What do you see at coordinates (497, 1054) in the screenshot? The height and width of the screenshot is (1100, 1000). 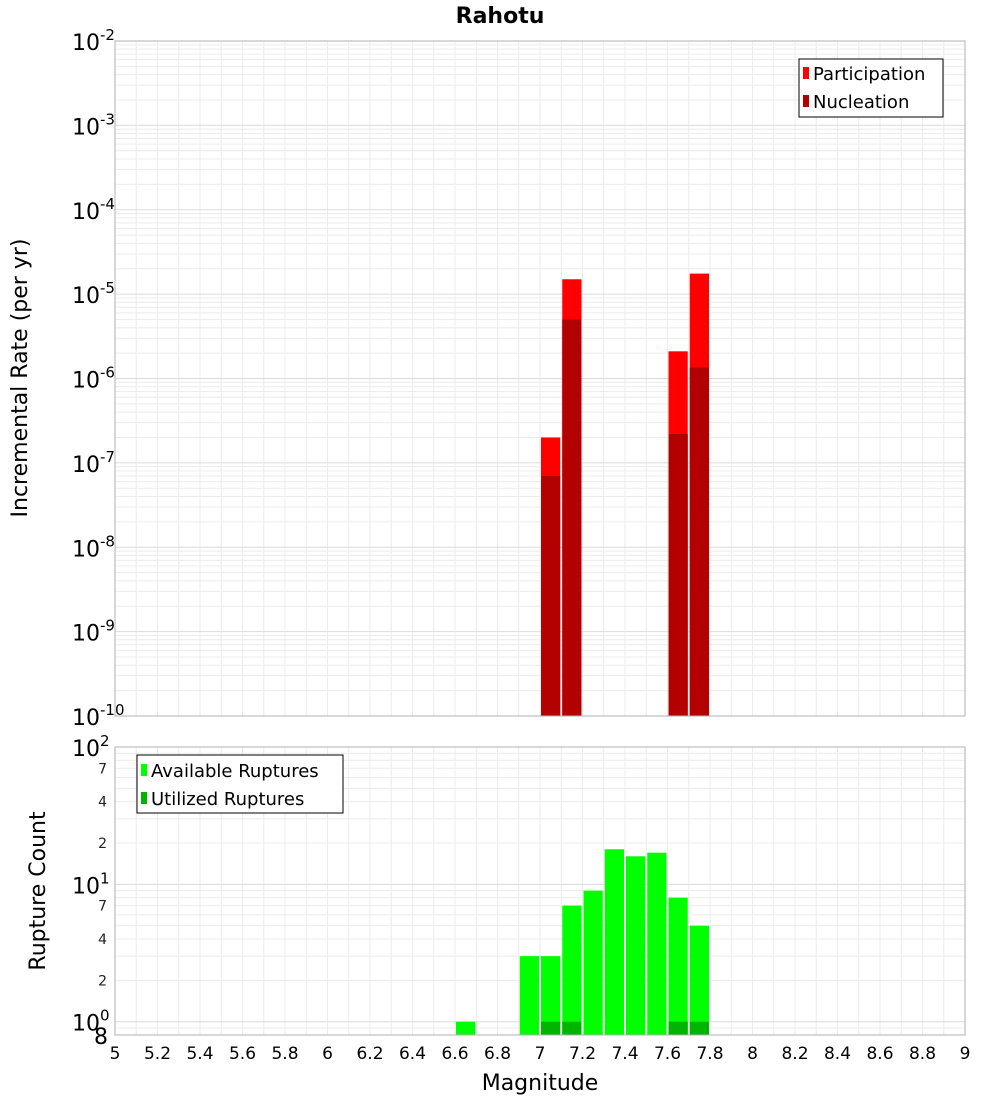 I see `x-tick-label: 6.8` at bounding box center [497, 1054].